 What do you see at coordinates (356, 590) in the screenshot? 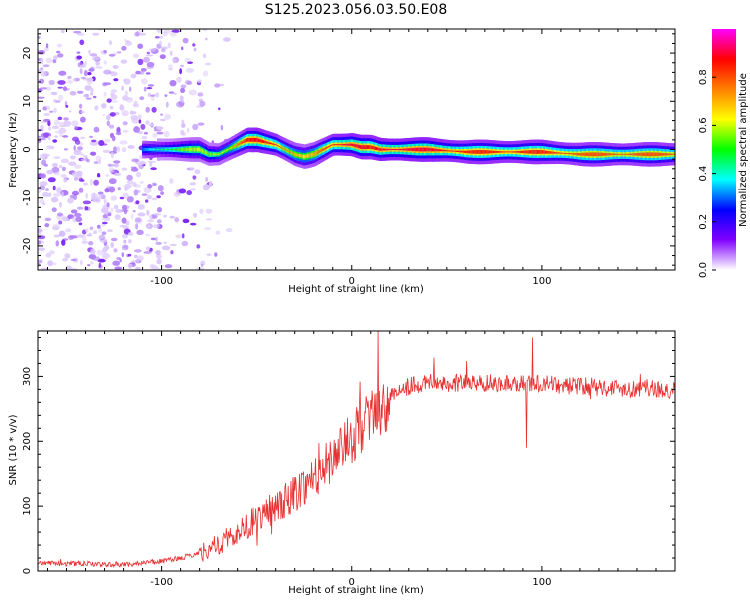
I see `snr-x-label: Height of straight line (km)` at bounding box center [356, 590].